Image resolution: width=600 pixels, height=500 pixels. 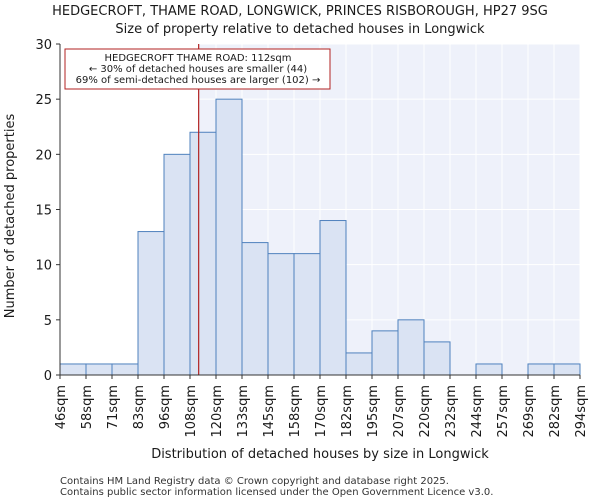 What do you see at coordinates (87, 407) in the screenshot?
I see `x-tick-label-58sqm: 58sqm` at bounding box center [87, 407].